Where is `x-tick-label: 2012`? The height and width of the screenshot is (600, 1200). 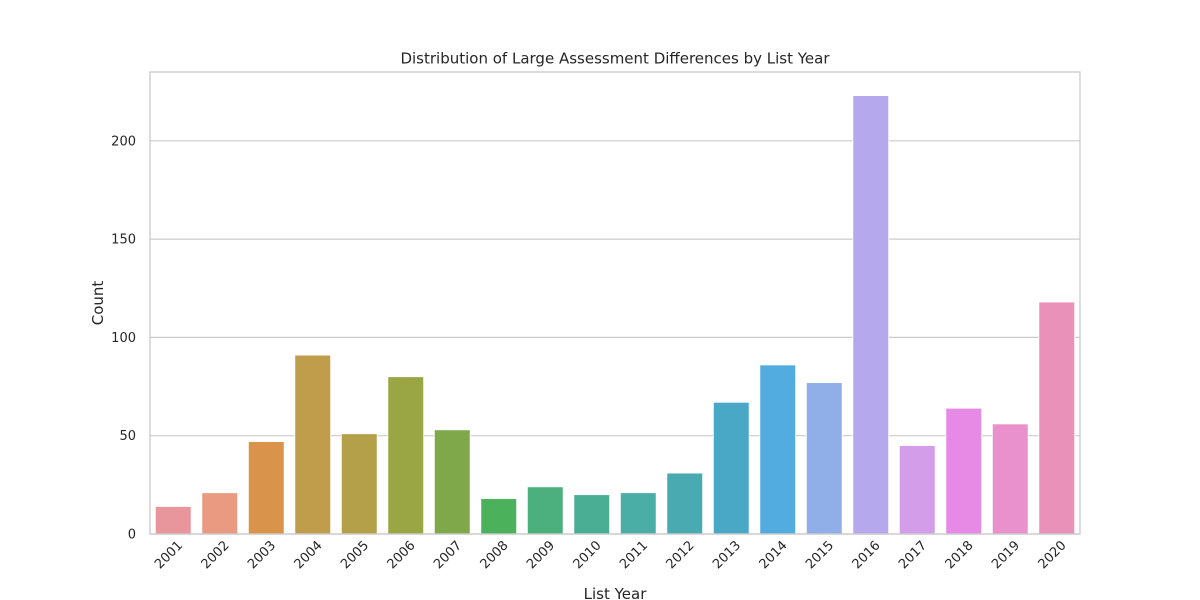
x-tick-label: 2012 is located at coordinates (681, 555).